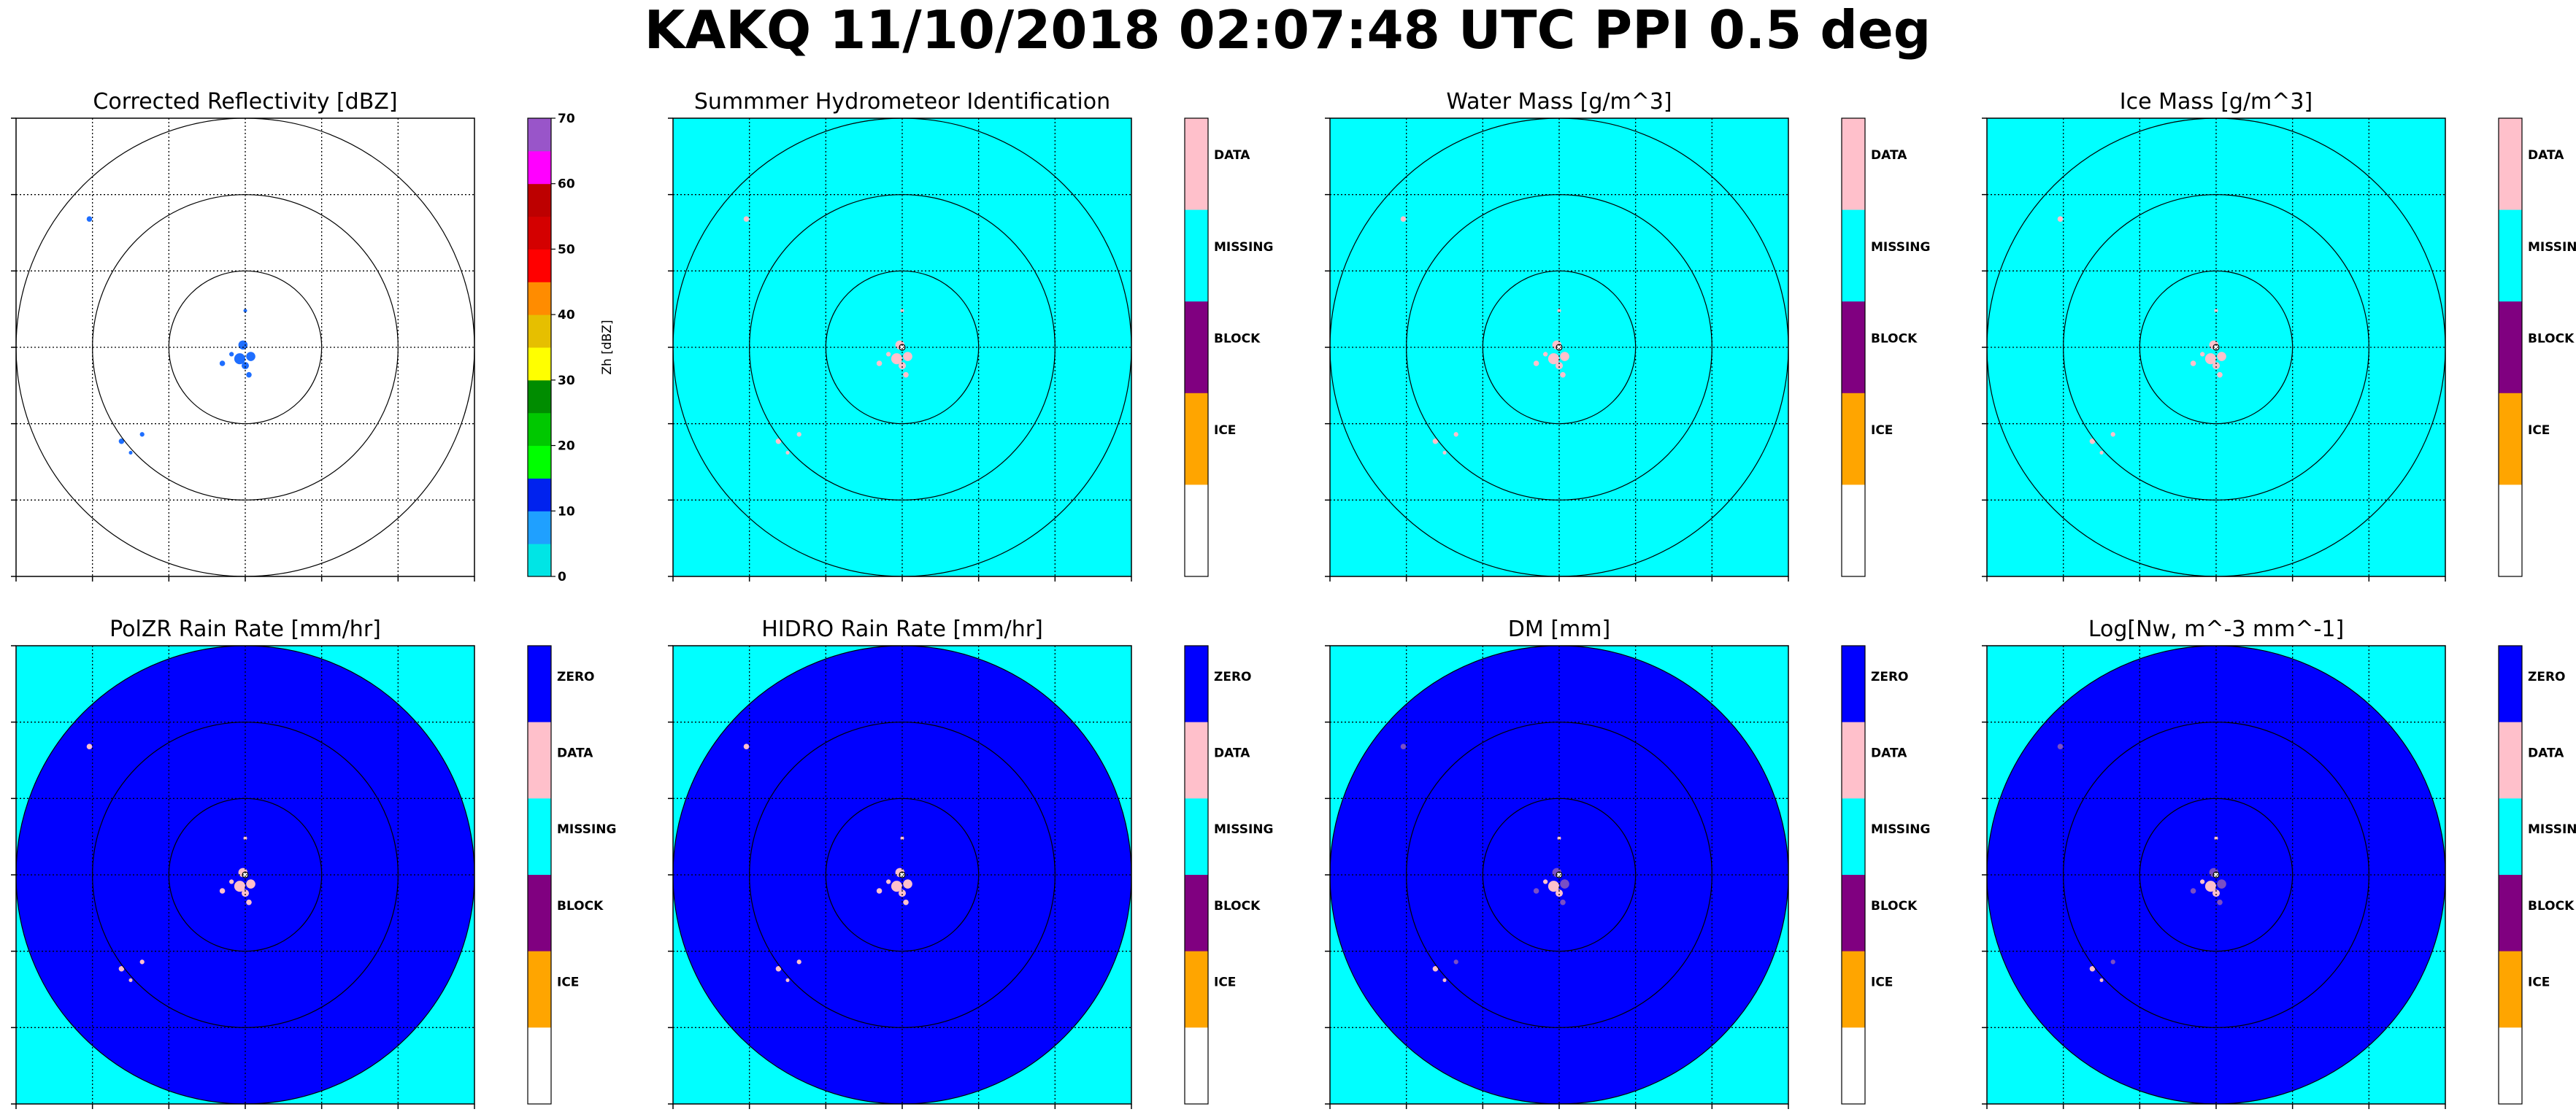 This screenshot has width=2576, height=1120. Describe the element at coordinates (607, 347) in the screenshot. I see `colorbar-label: Zh [dBZ]` at that location.